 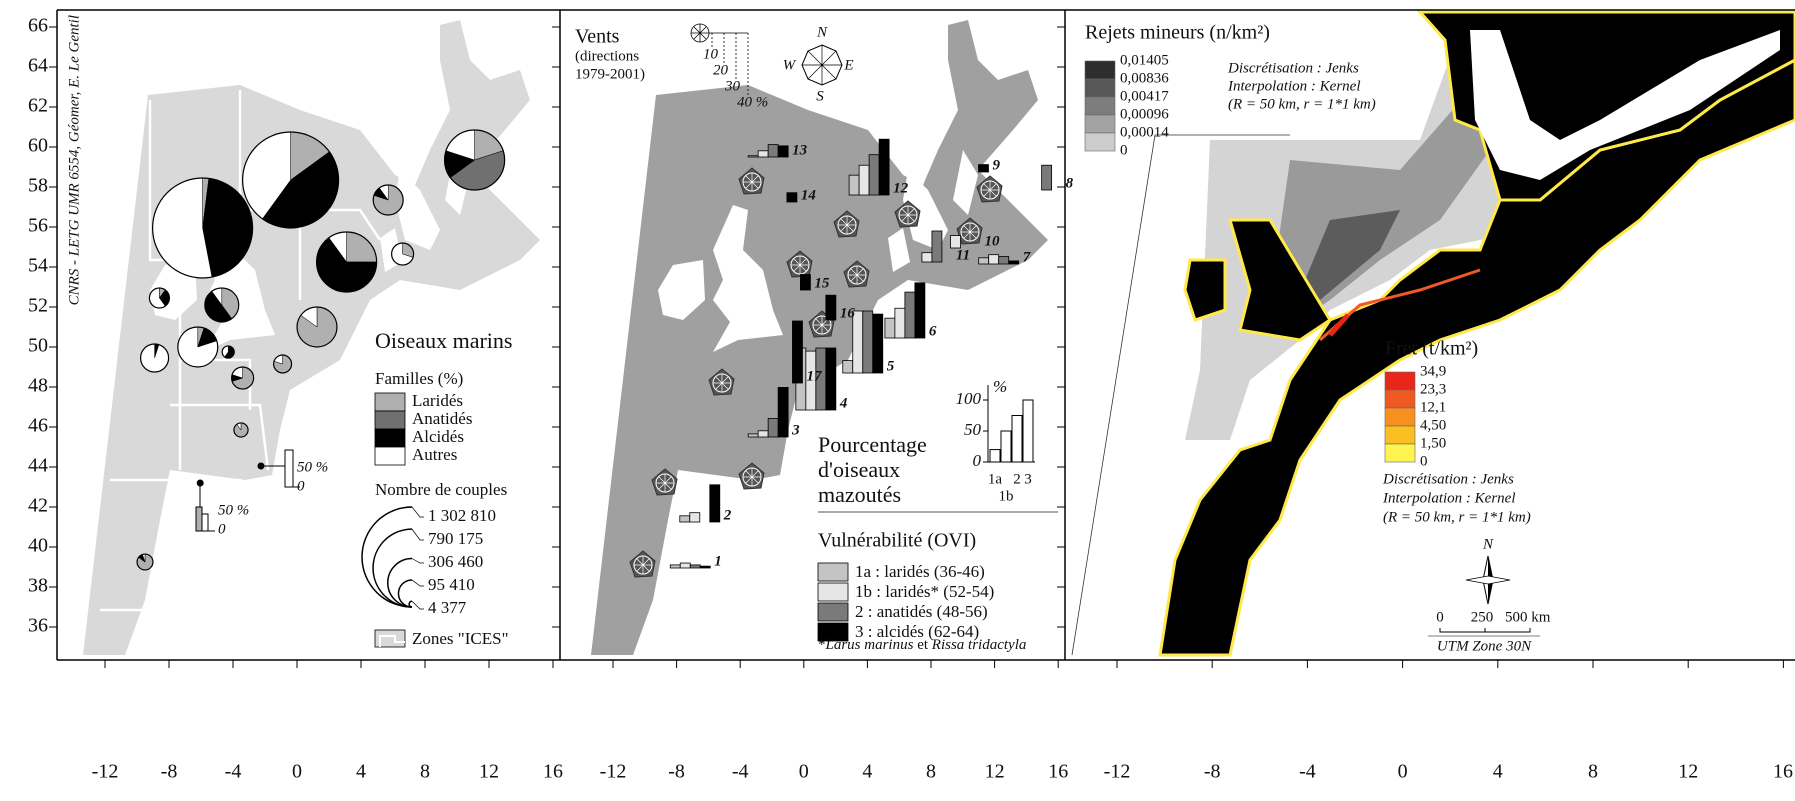 What do you see at coordinates (872, 444) in the screenshot?
I see `legend-title: Pourcentage` at bounding box center [872, 444].